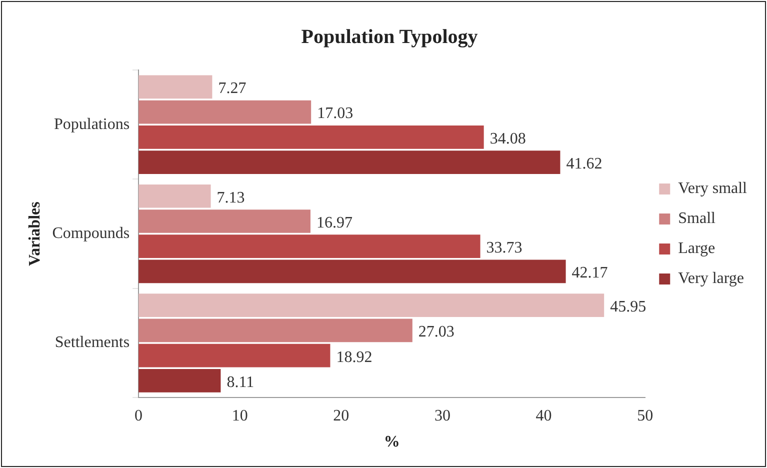 This screenshot has height=468, width=767. Describe the element at coordinates (138, 415) in the screenshot. I see `x-tick-label: 0` at that location.